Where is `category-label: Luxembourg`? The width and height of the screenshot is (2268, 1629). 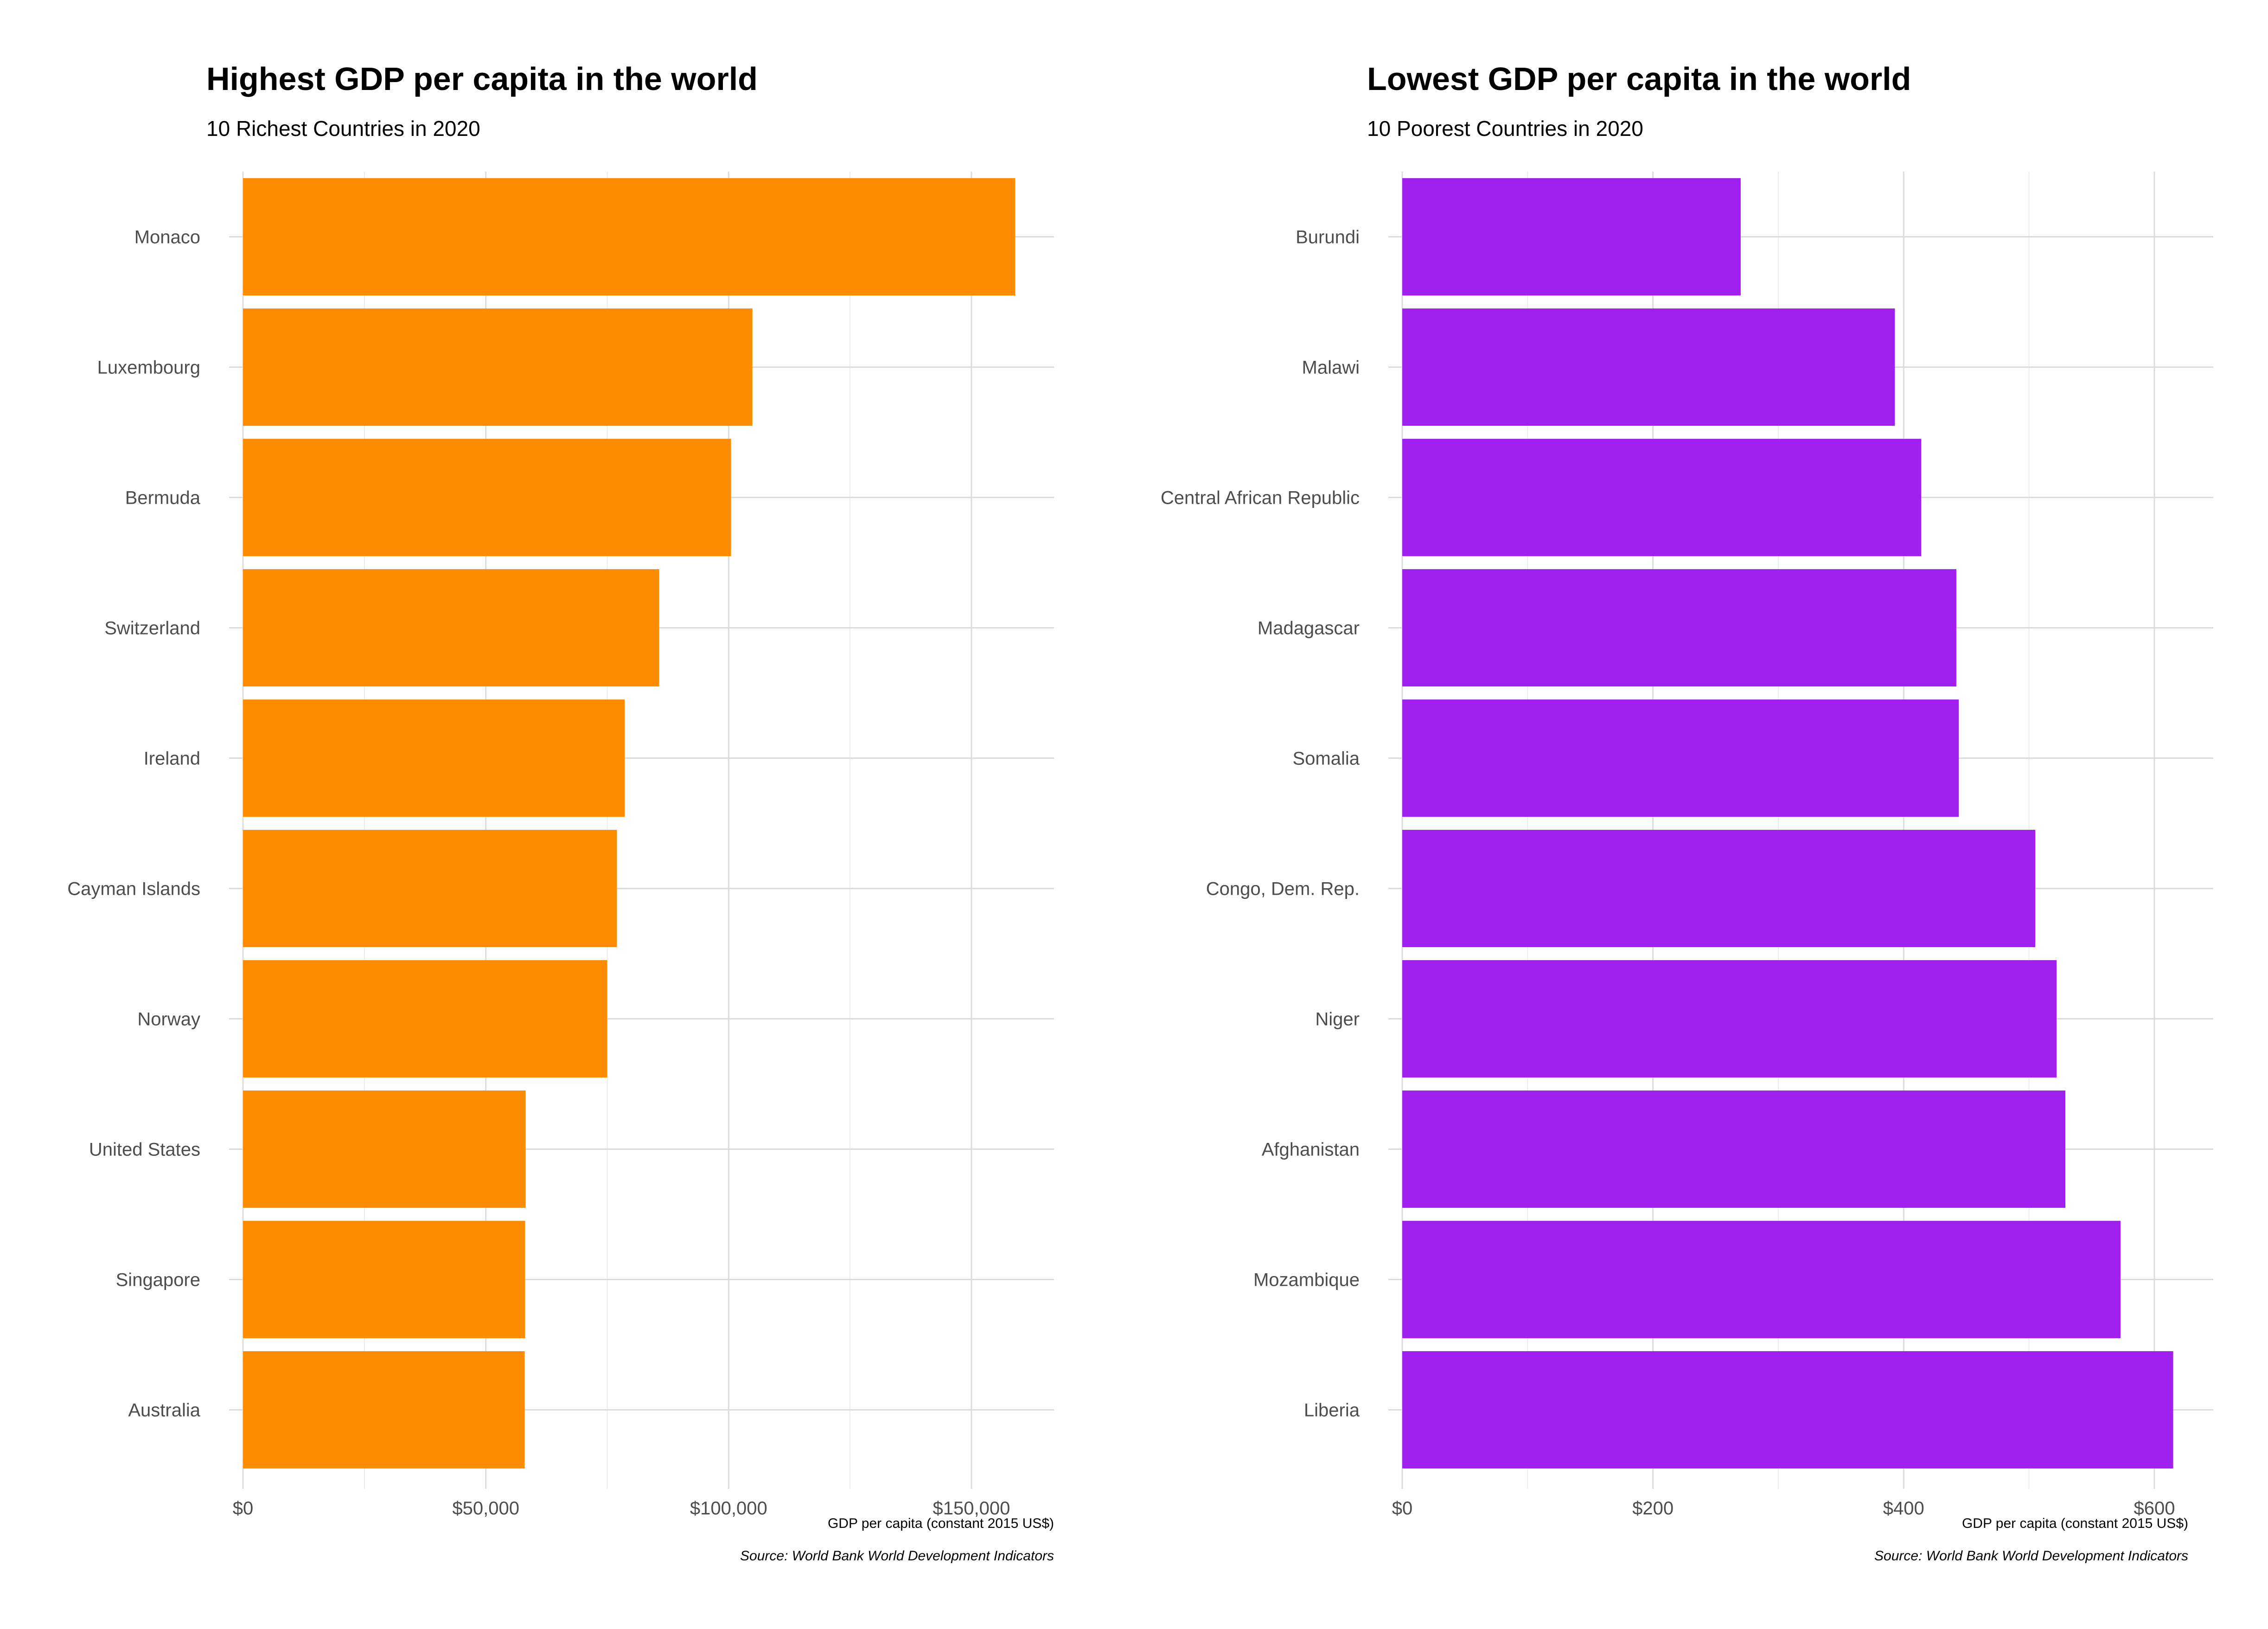 category-label: Luxembourg is located at coordinates (148, 368).